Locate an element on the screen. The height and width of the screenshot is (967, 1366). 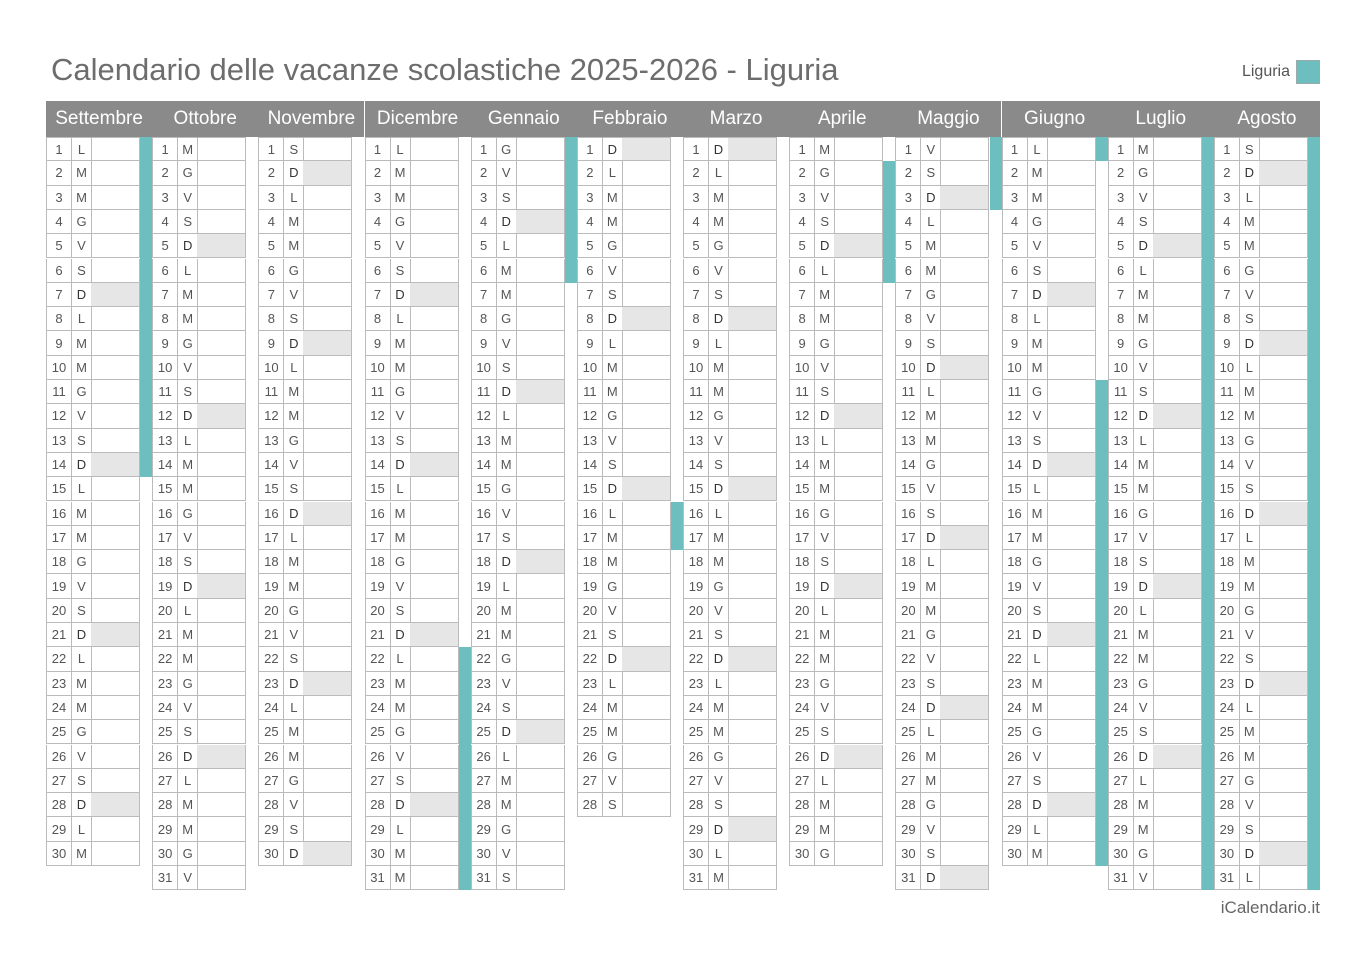
day-cell: 22 L is located at coordinates (1048, 659).